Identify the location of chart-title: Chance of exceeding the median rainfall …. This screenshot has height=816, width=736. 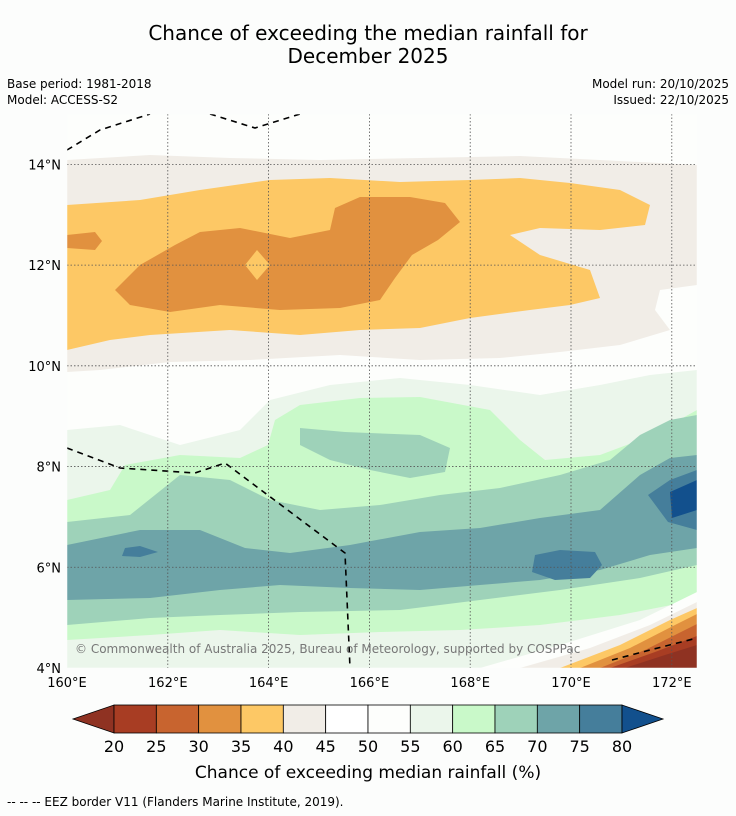
(368, 45).